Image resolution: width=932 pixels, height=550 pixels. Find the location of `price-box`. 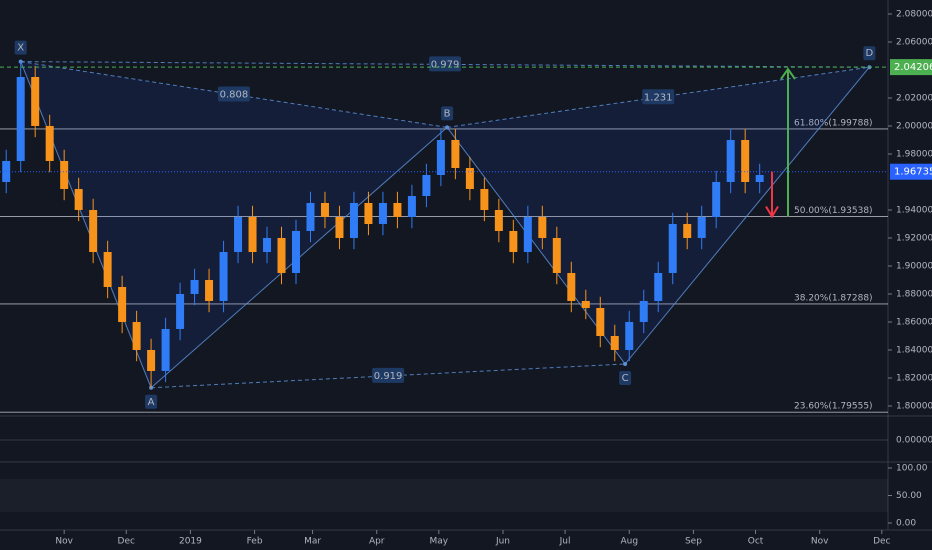

price-box is located at coordinates (911, 171).